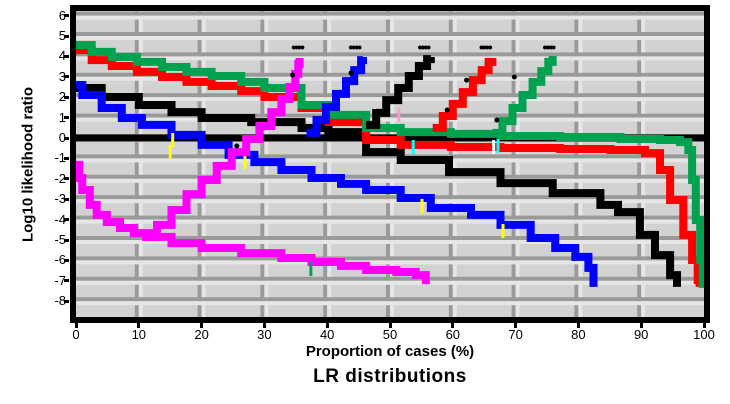  I want to click on y-tick-label: 3, so click(62, 76).